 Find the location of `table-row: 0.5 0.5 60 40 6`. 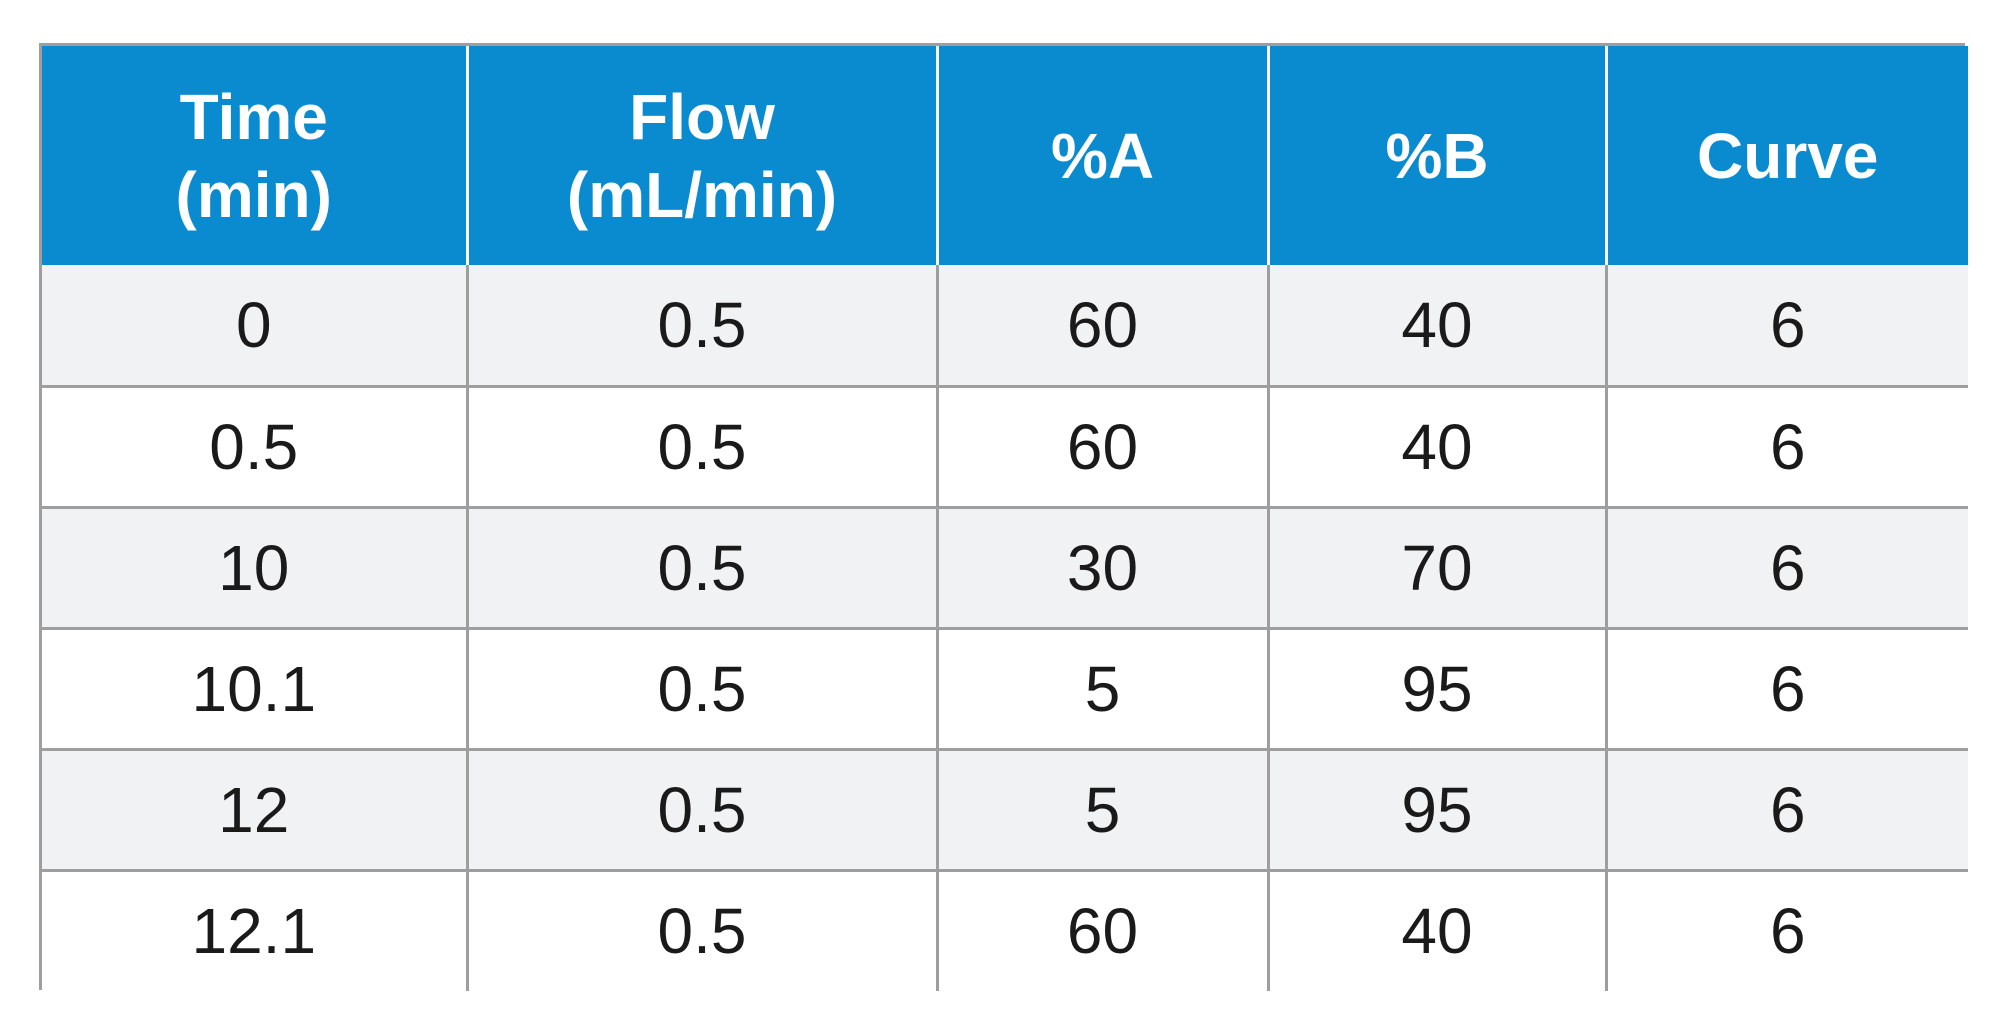

table-row: 0.5 0.5 60 40 6 is located at coordinates (1005, 446).